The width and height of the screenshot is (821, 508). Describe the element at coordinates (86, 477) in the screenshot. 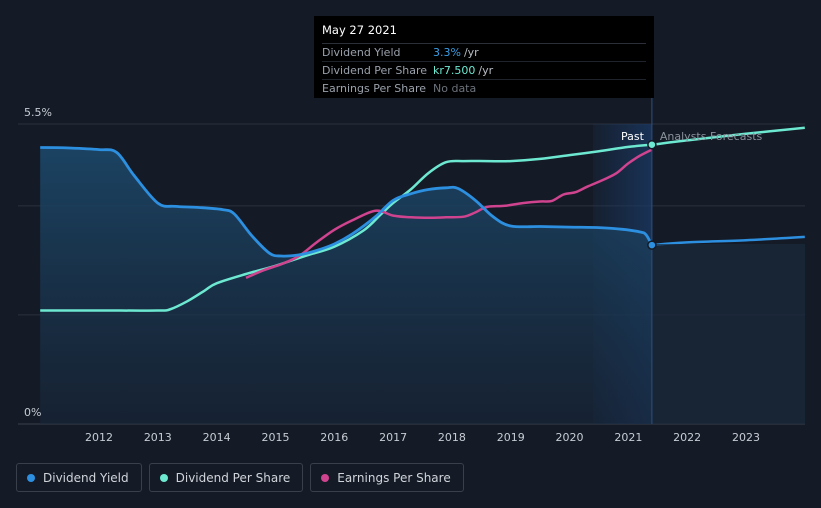

I see `legend-label: Dividend Yield` at that location.